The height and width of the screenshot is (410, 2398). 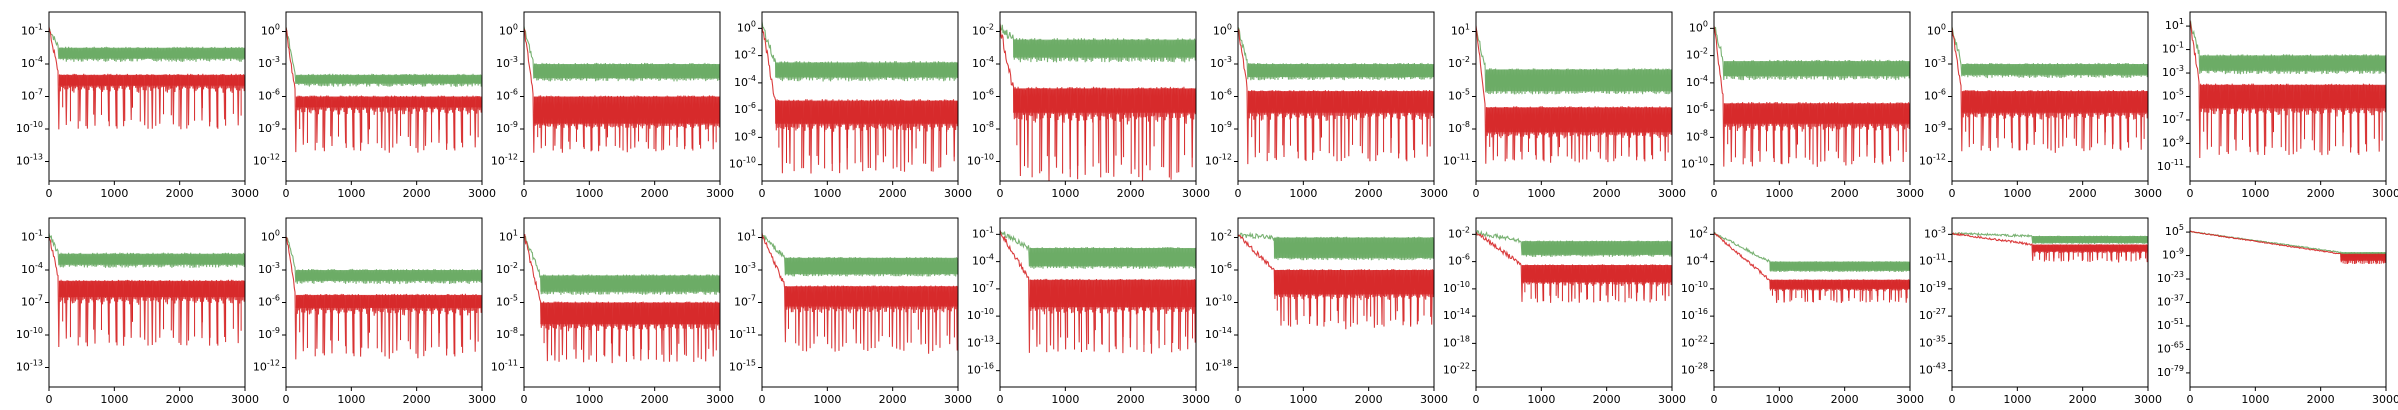 I want to click on panel-r1-c0: 10⁻¹ 10⁻⁴ 10⁻⁷ 10⁻¹⁰ 10⁻¹³ 0 1000 2000 3000, so click(x=137, y=311).